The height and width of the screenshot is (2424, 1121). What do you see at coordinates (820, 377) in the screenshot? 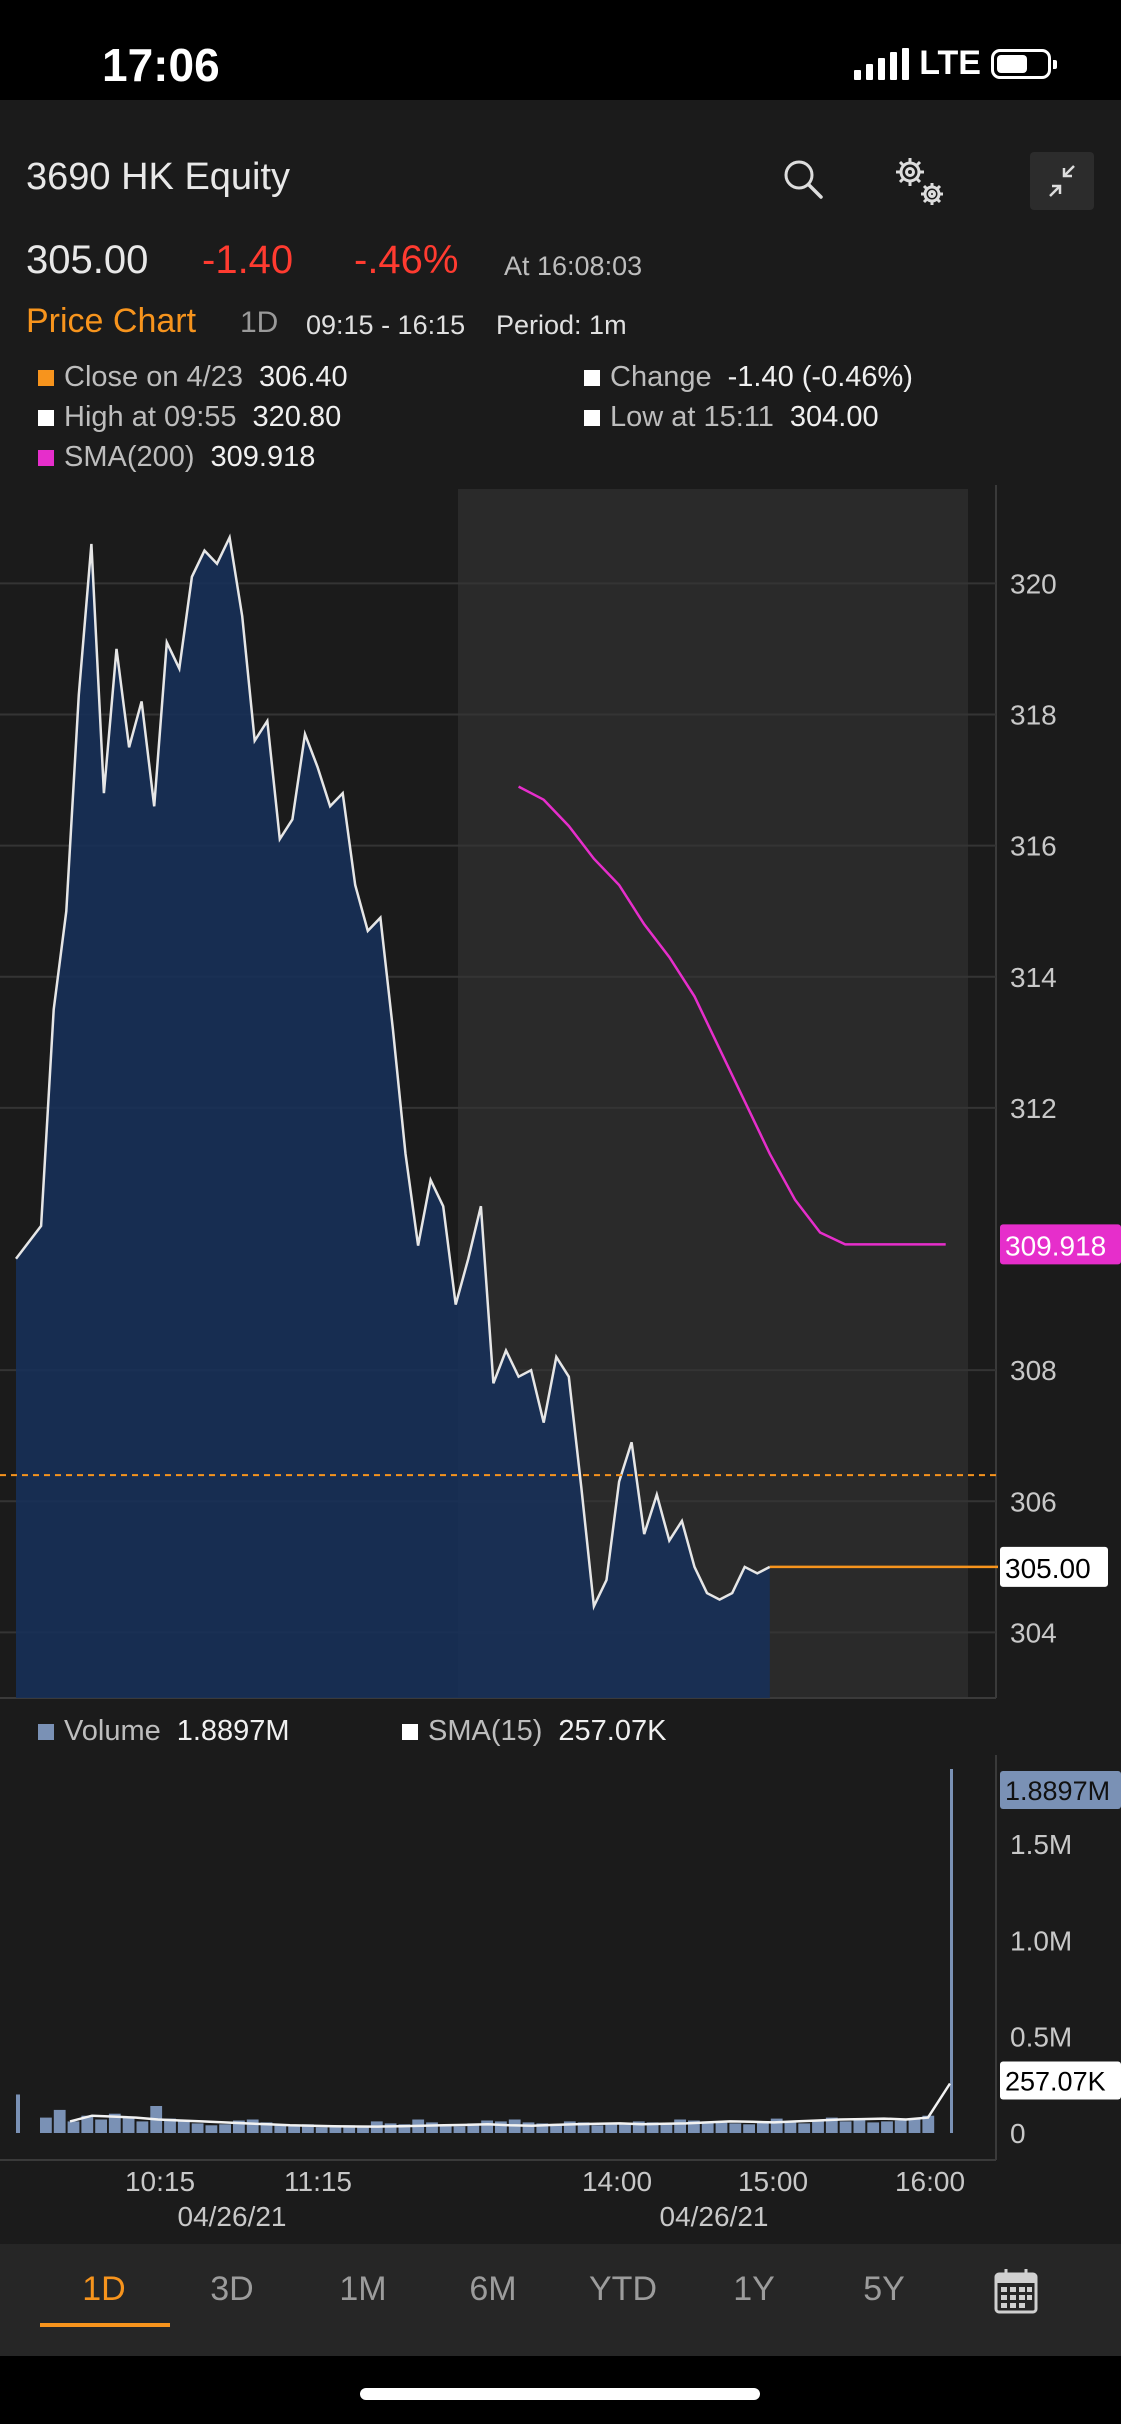
I see `legend-change-value: -1.40 (-0.46%)` at bounding box center [820, 377].